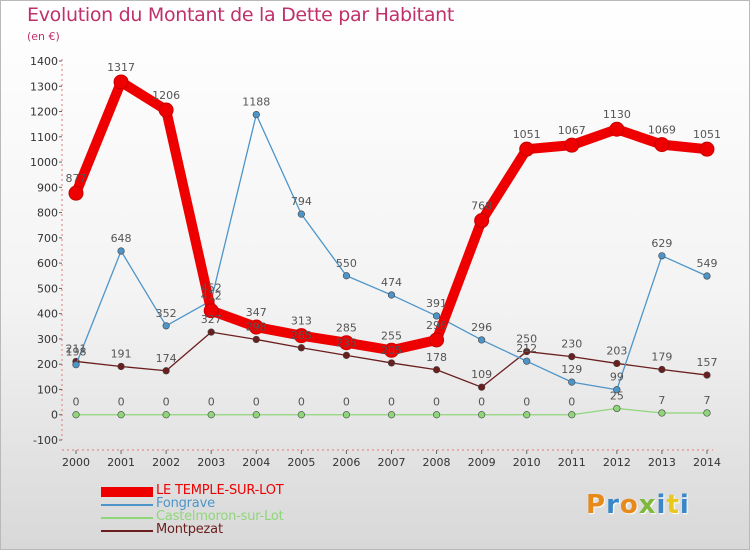  What do you see at coordinates (706, 263) in the screenshot?
I see `data-label: 549` at bounding box center [706, 263].